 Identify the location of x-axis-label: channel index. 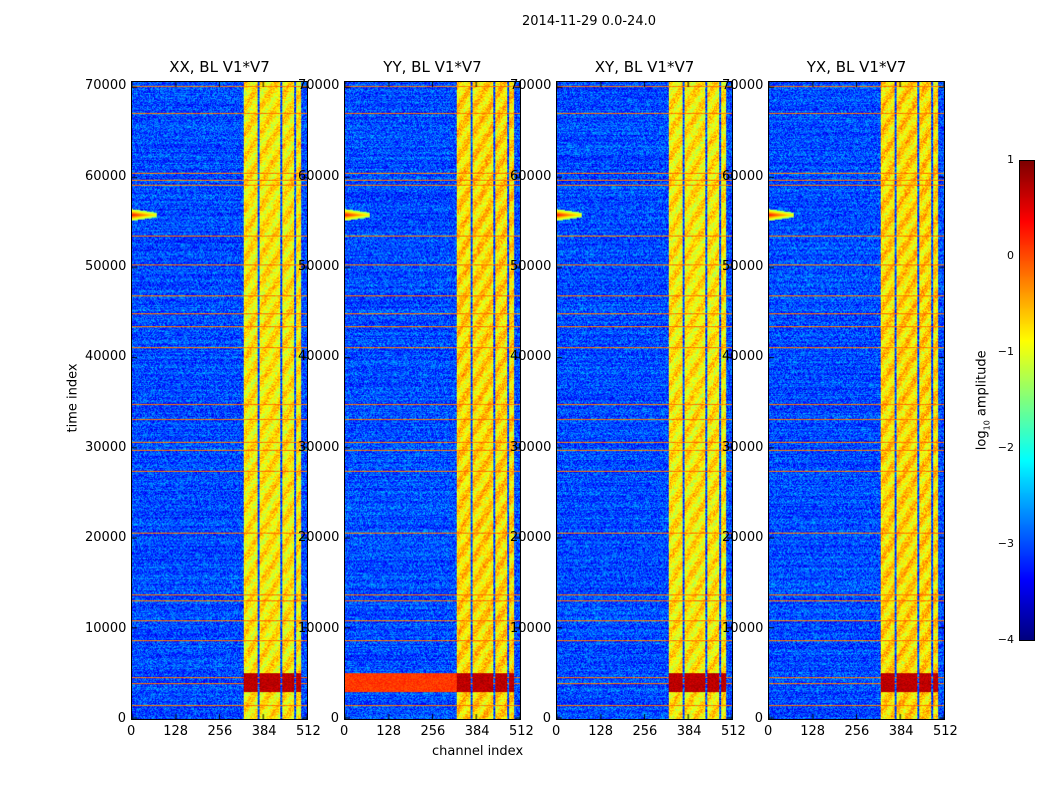
(478, 751).